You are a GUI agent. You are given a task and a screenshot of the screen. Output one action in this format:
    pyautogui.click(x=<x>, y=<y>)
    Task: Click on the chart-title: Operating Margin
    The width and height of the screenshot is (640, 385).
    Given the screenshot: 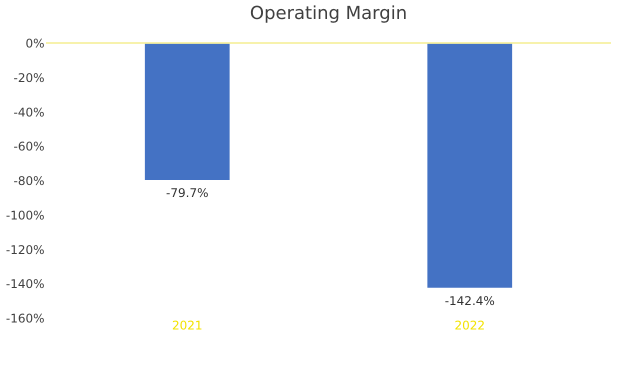 What is the action you would take?
    pyautogui.click(x=329, y=13)
    